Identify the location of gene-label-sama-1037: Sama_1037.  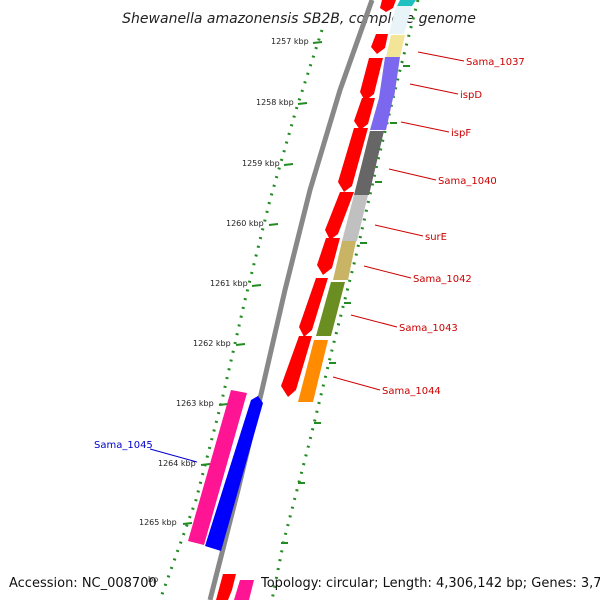
(495, 62).